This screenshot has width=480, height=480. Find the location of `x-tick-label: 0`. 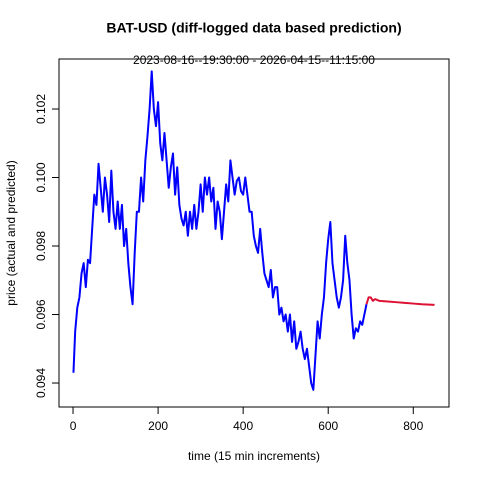

x-tick-label: 0 is located at coordinates (73, 426).